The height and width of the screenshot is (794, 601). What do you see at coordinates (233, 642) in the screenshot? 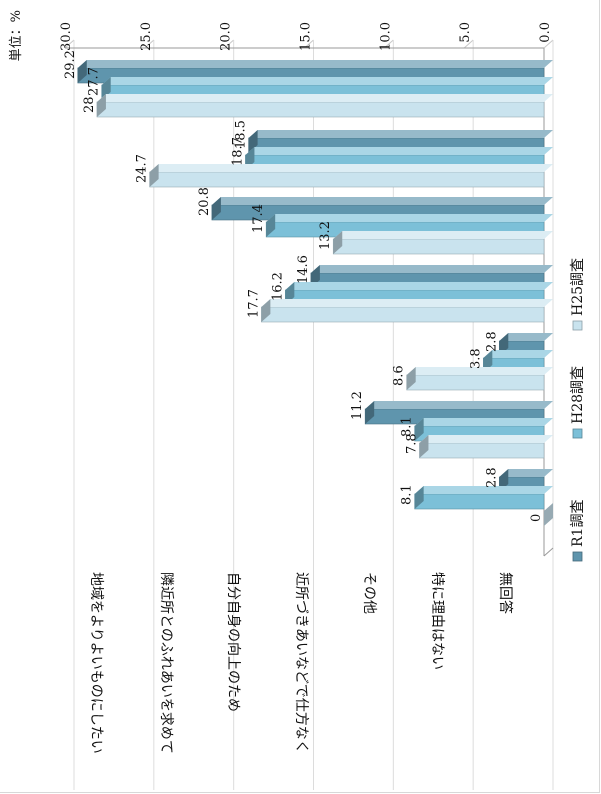
I see `category-label: 自分自身の向上のため` at bounding box center [233, 642].